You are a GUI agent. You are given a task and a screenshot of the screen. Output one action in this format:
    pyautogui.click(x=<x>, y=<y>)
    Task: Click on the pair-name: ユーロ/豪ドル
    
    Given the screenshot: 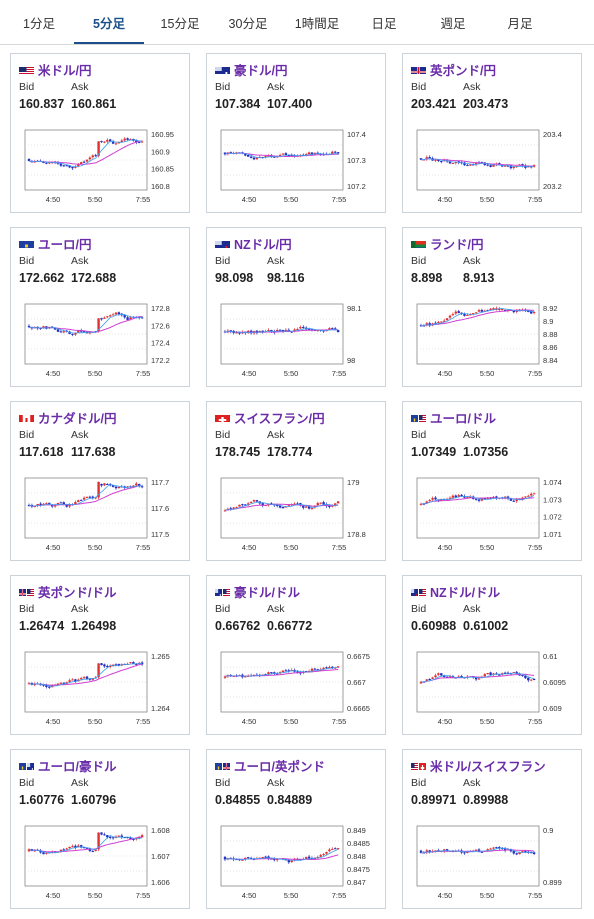 What is the action you would take?
    pyautogui.click(x=77, y=767)
    